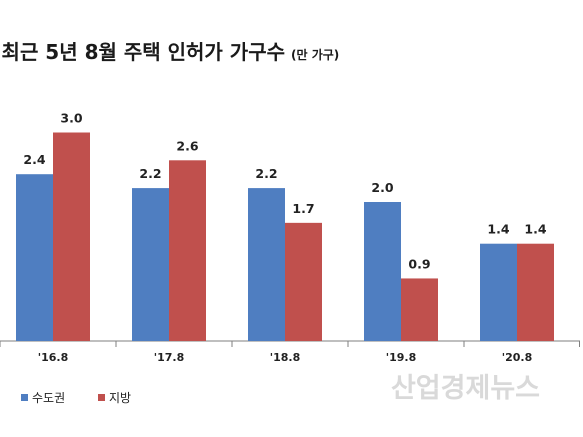 This screenshot has height=437, width=583. What do you see at coordinates (285, 357) in the screenshot?
I see `x-tick-label: '18.8` at bounding box center [285, 357].